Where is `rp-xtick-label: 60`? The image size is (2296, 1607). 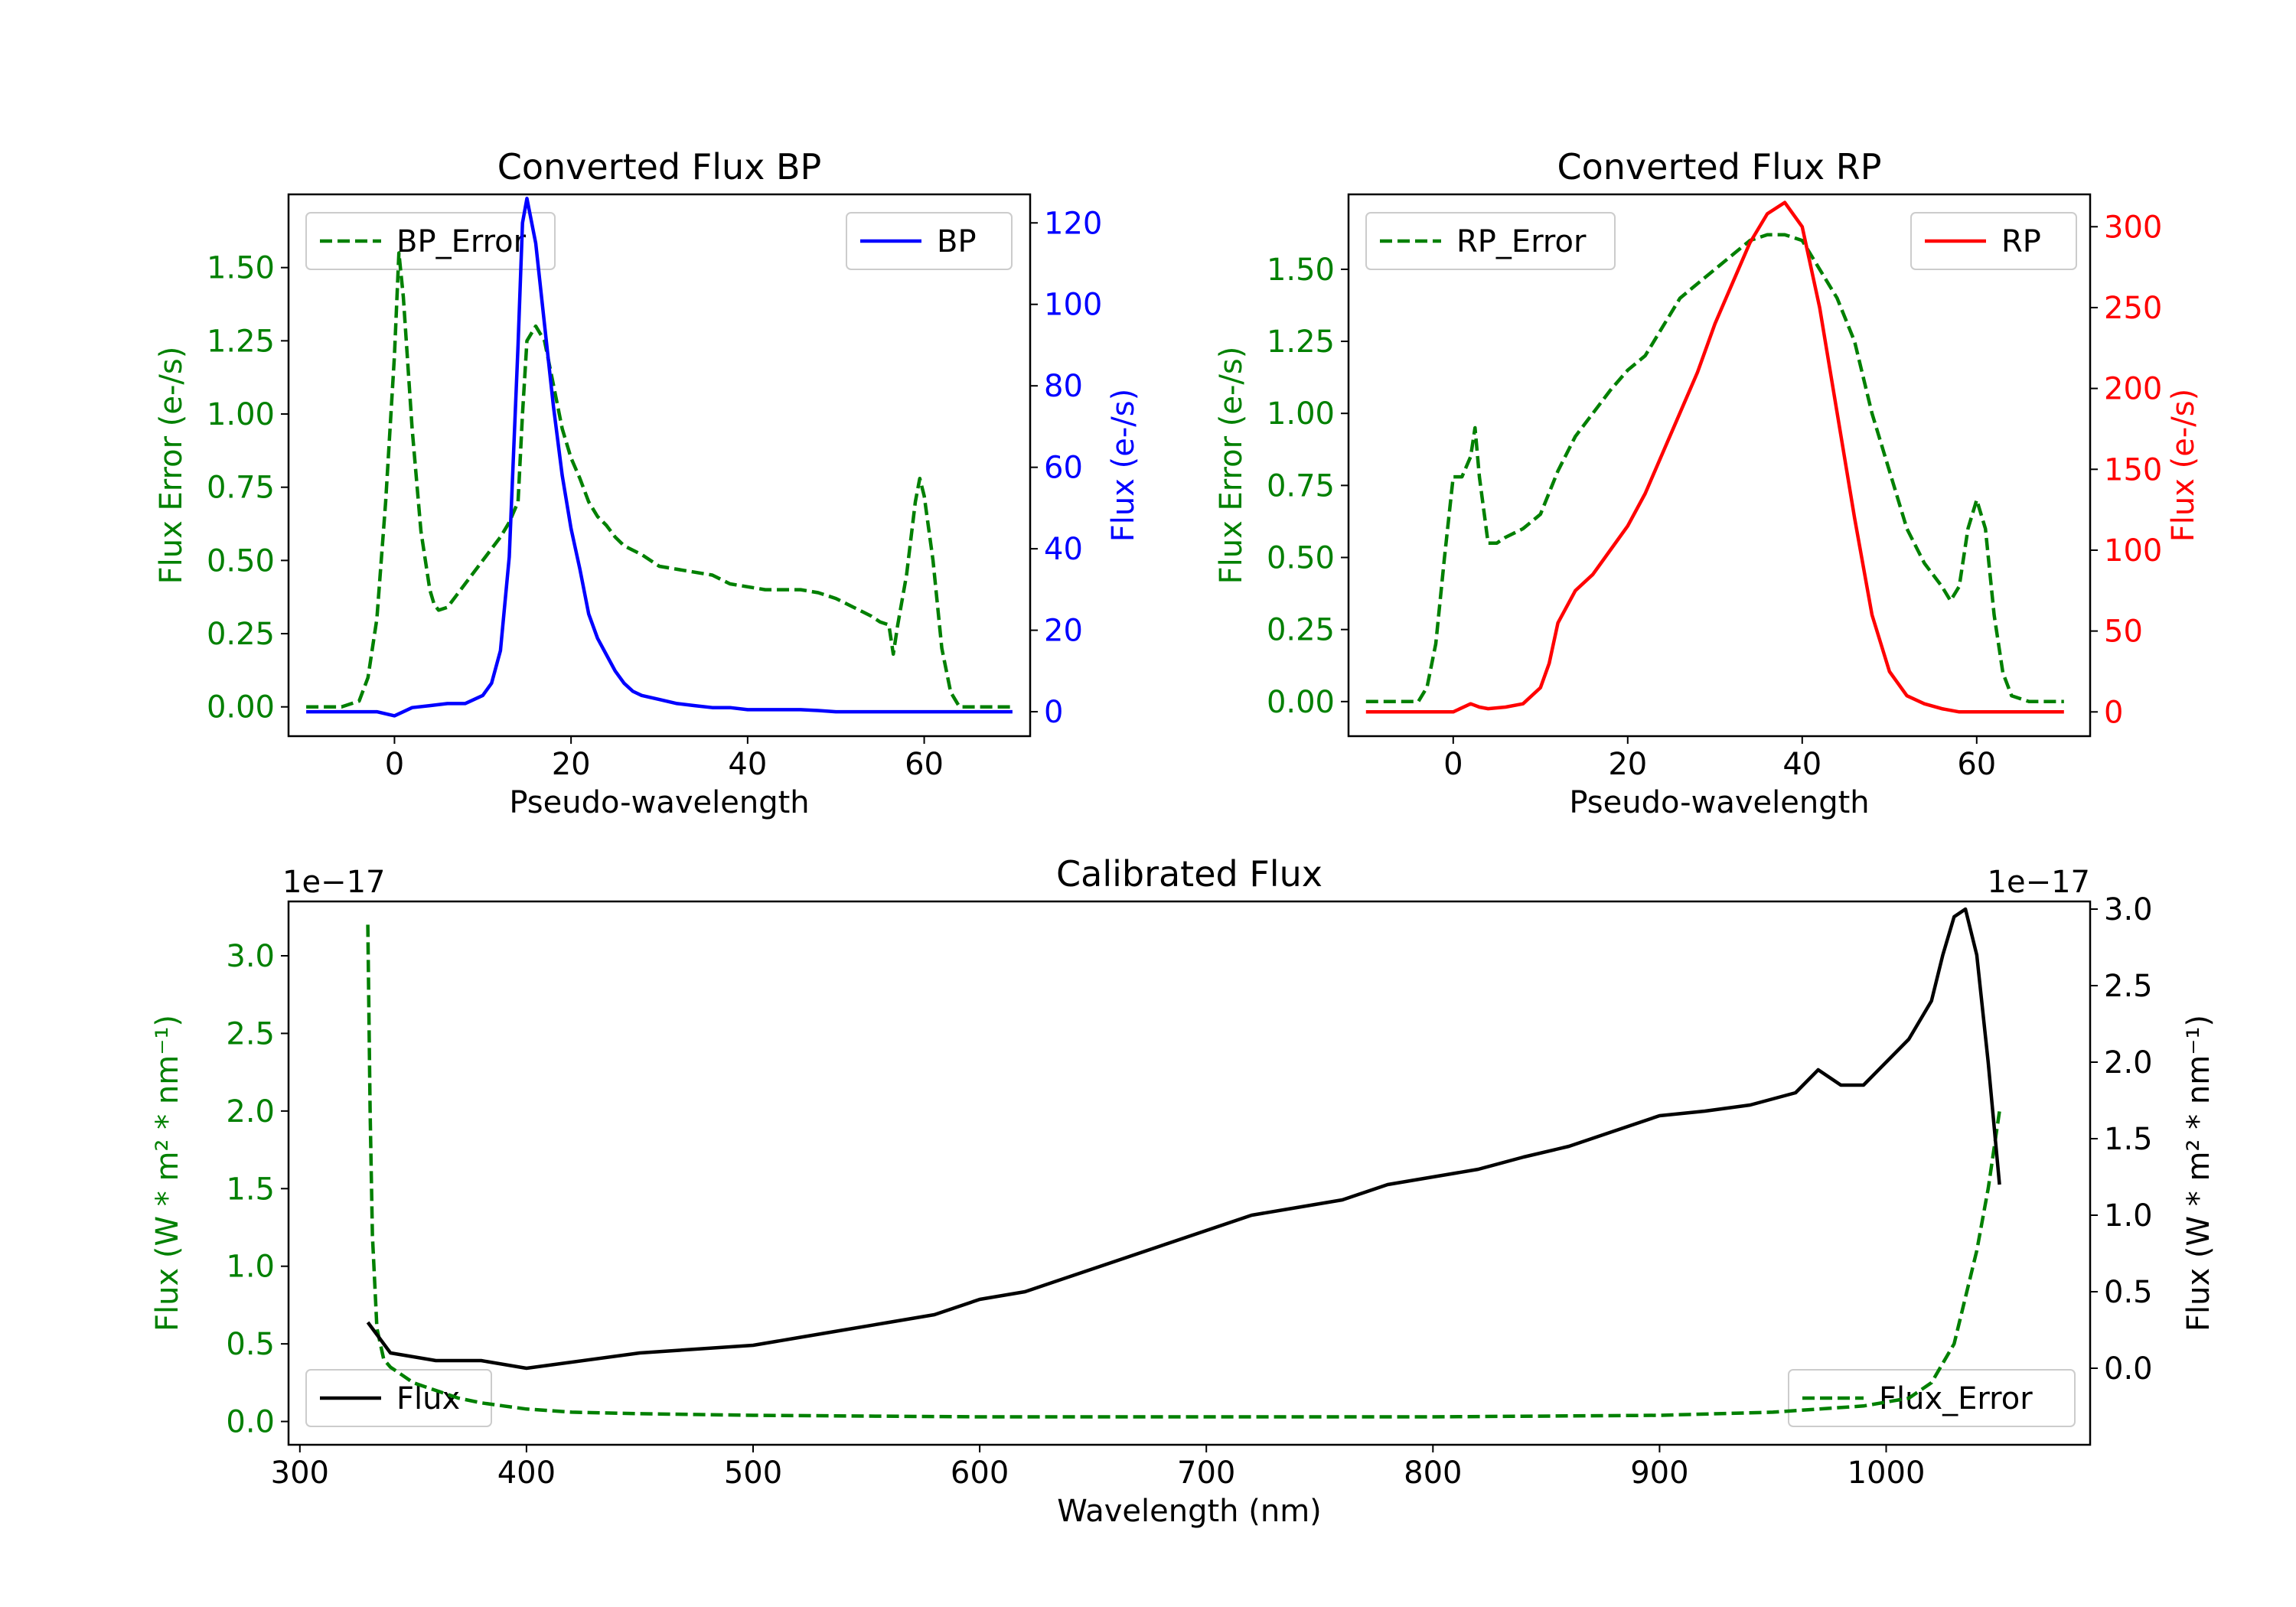
rp-xtick-label: 60 is located at coordinates (1976, 764).